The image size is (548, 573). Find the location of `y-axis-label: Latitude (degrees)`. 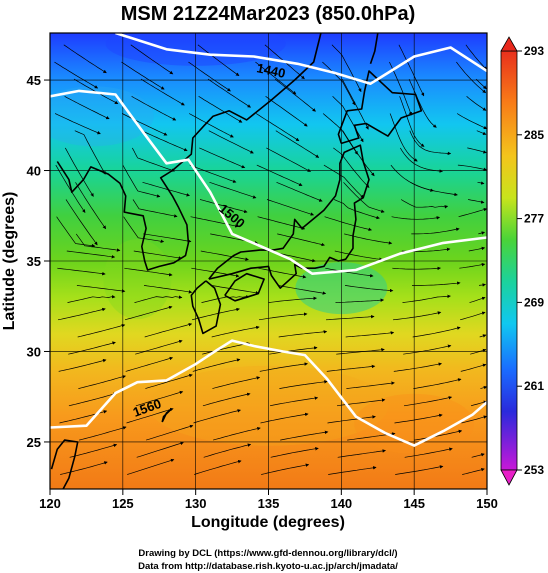

y-axis-label: Latitude (degrees) is located at coordinates (9, 261).